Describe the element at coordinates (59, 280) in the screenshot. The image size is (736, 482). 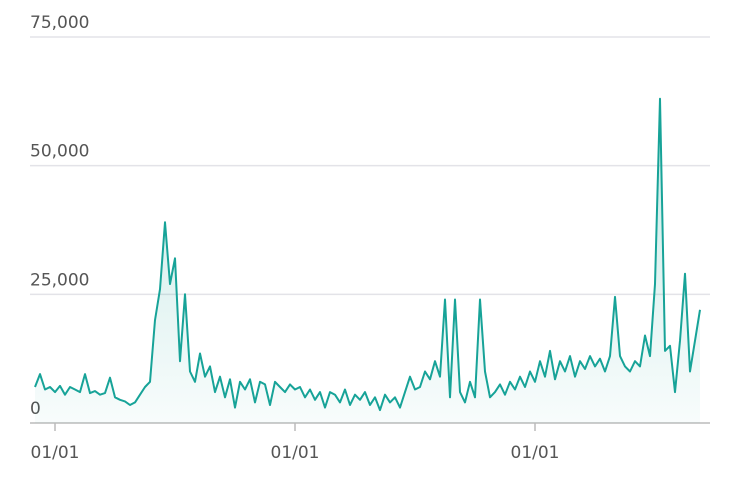
I see `y-tick-label: 25,000` at that location.